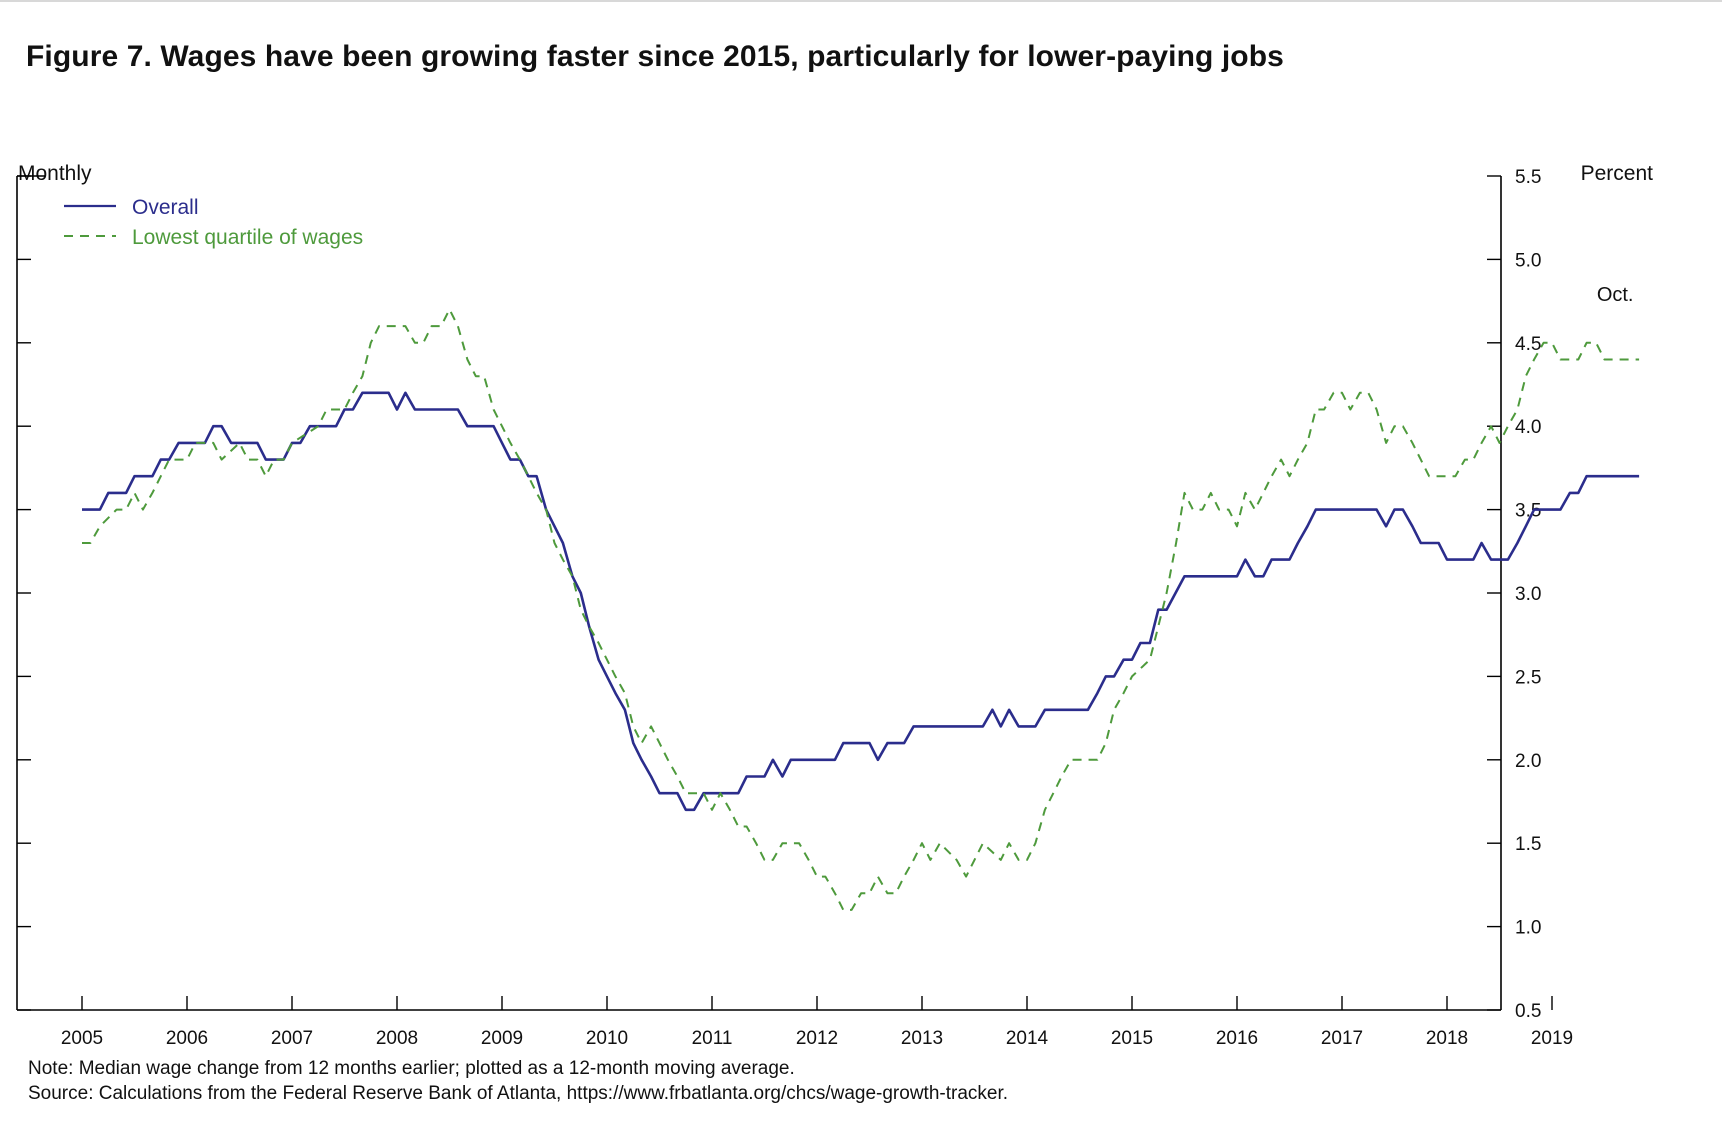 This screenshot has height=1130, width=1722. What do you see at coordinates (1528, 594) in the screenshot?
I see `y-tick-label: 3.0` at bounding box center [1528, 594].